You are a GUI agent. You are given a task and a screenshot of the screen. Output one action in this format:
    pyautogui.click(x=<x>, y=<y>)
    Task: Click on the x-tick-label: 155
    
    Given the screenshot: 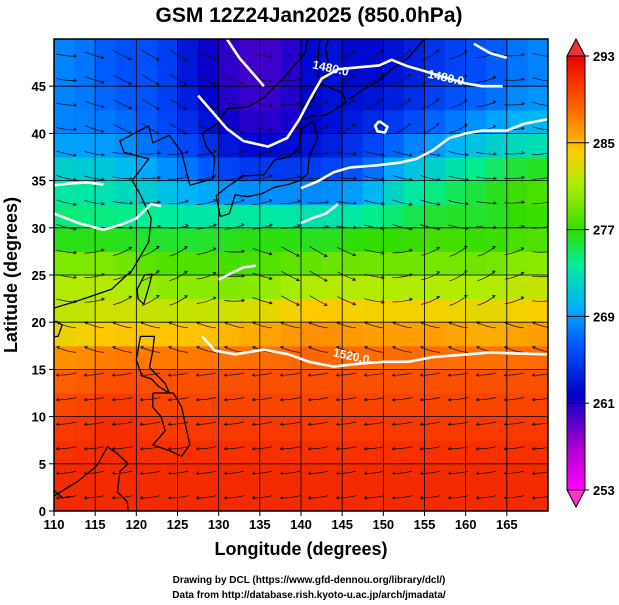 What is the action you would take?
    pyautogui.click(x=425, y=524)
    